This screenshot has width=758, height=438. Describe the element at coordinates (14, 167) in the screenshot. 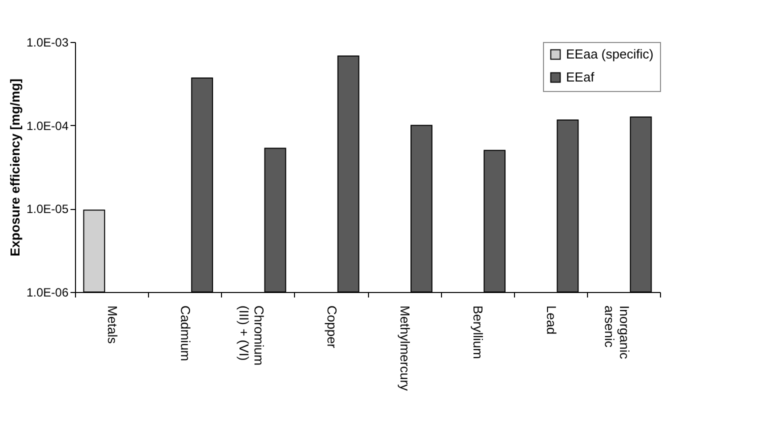

I see `y-axis-title: Exposure efficiency [mg/mg]` at that location.